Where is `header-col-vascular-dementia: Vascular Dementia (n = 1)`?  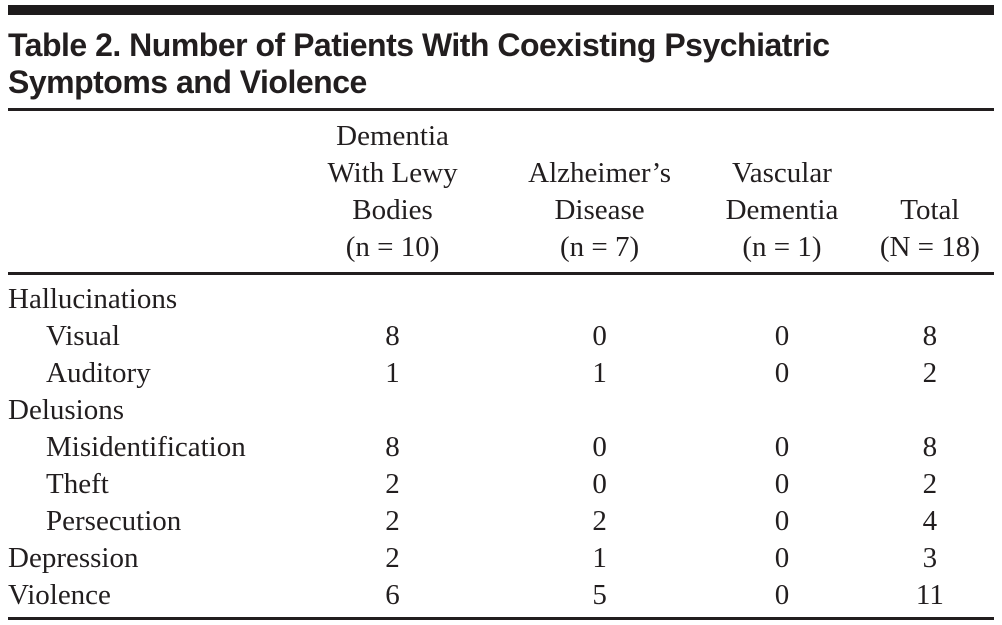
header-col-vascular-dementia: Vascular Dementia (n = 1) is located at coordinates (782, 193).